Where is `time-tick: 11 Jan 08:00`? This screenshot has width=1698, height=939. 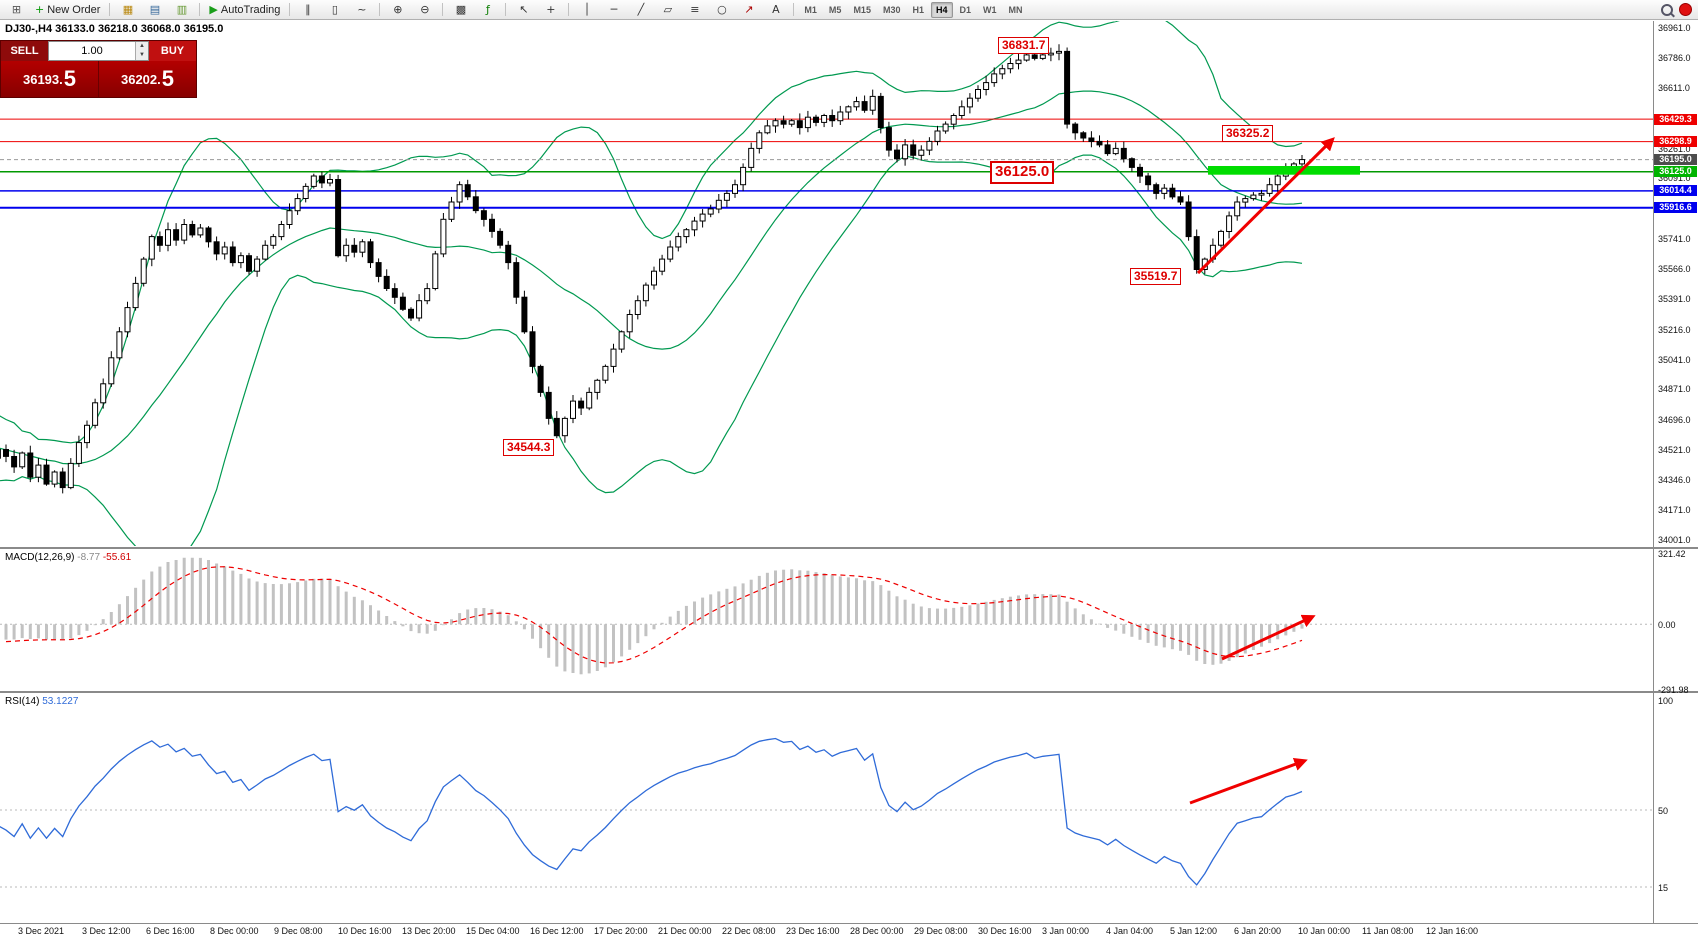
time-tick: 11 Jan 08:00 is located at coordinates (1388, 931).